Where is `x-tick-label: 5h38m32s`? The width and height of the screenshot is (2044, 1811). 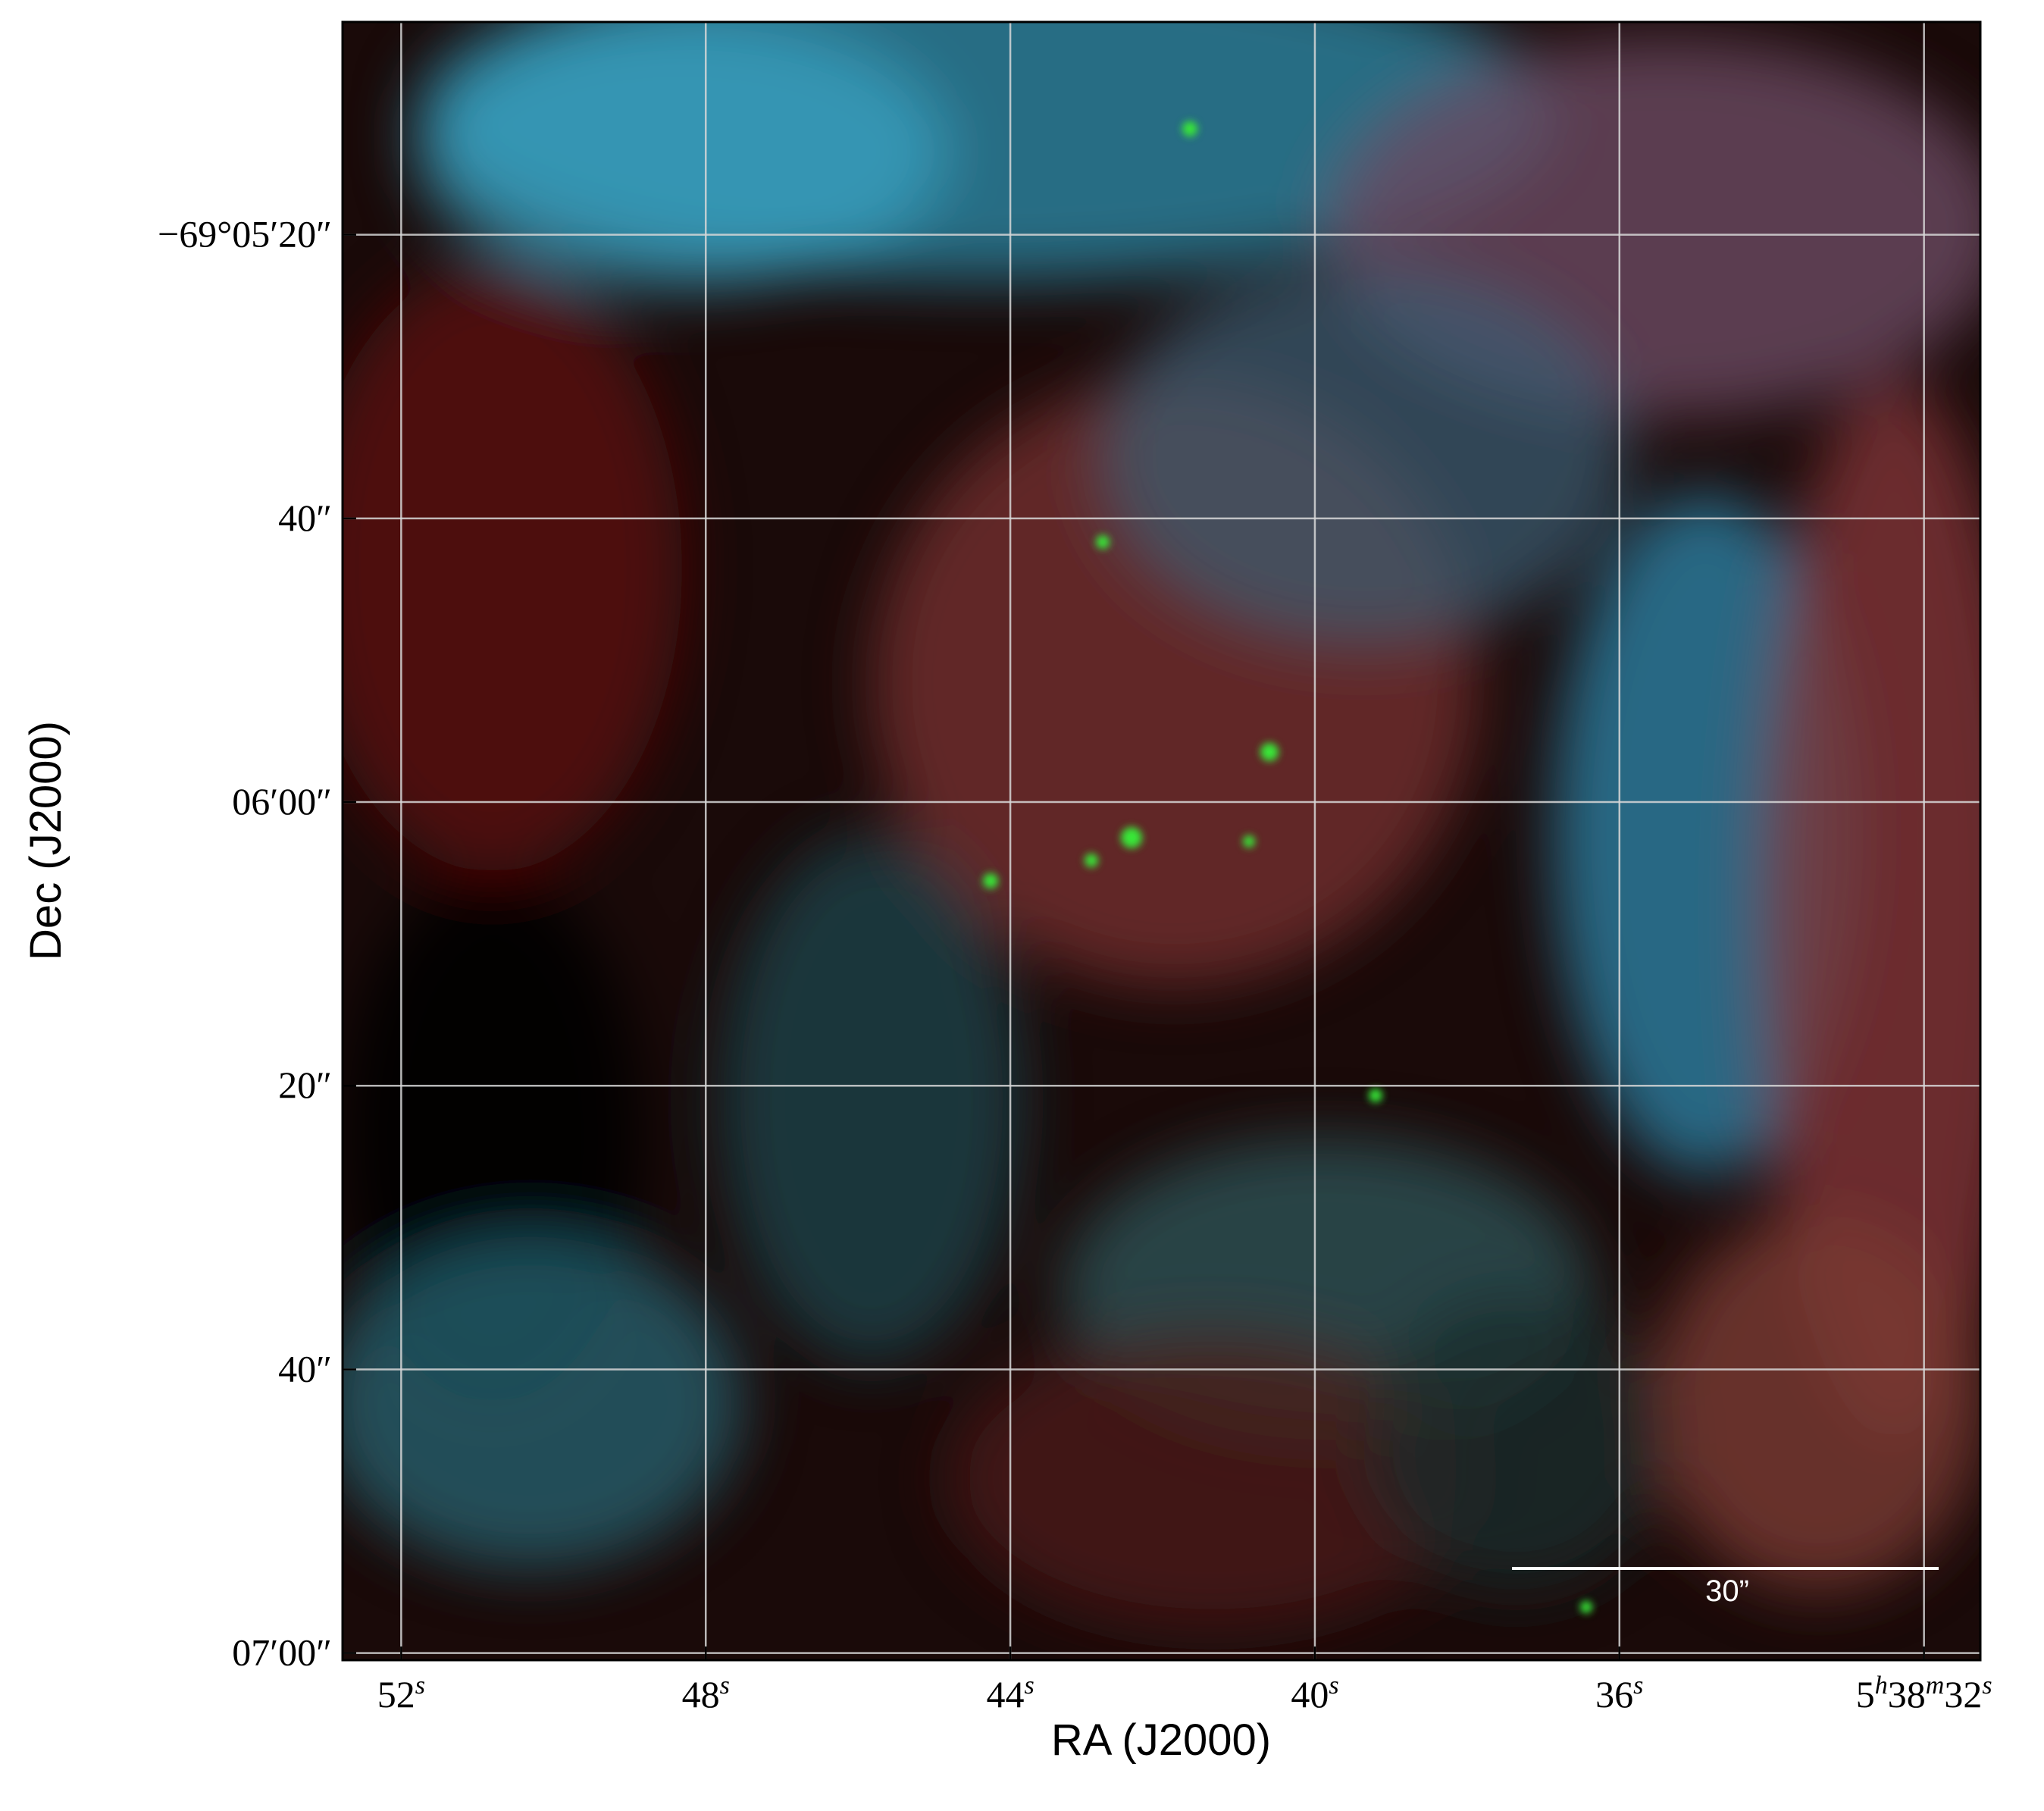 x-tick-label: 5h38m32s is located at coordinates (1924, 1693).